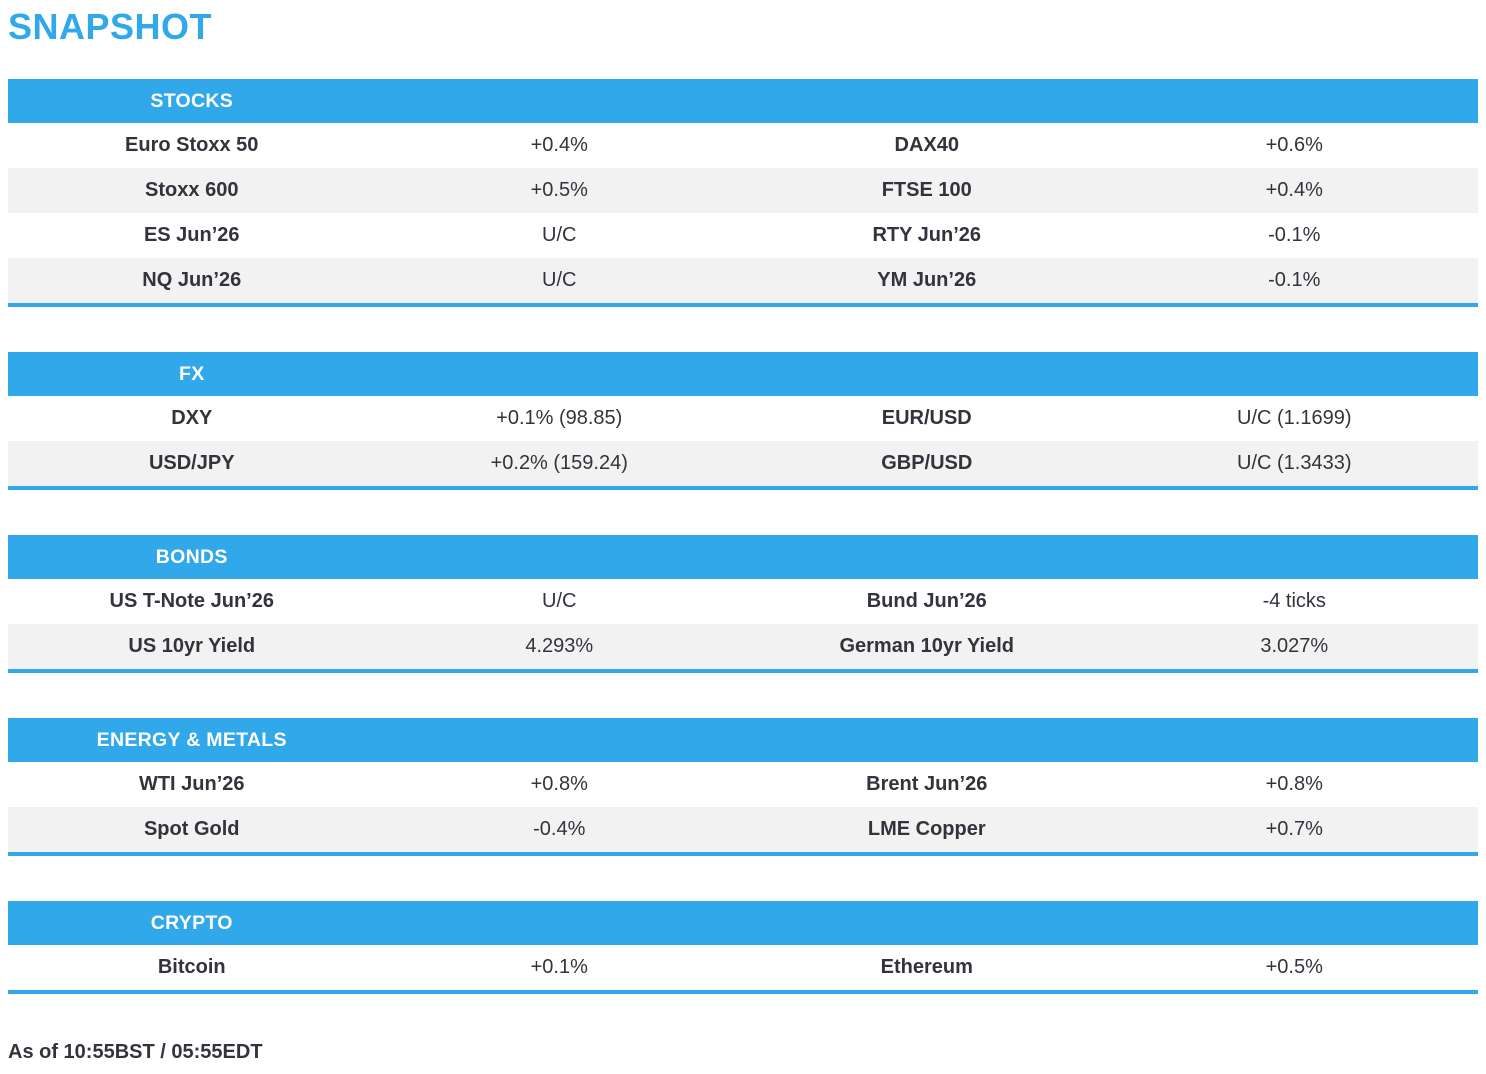  Describe the element at coordinates (743, 190) in the screenshot. I see `table-row: Stoxx 600 +0.5% FTSE 100 +0.4%` at that location.